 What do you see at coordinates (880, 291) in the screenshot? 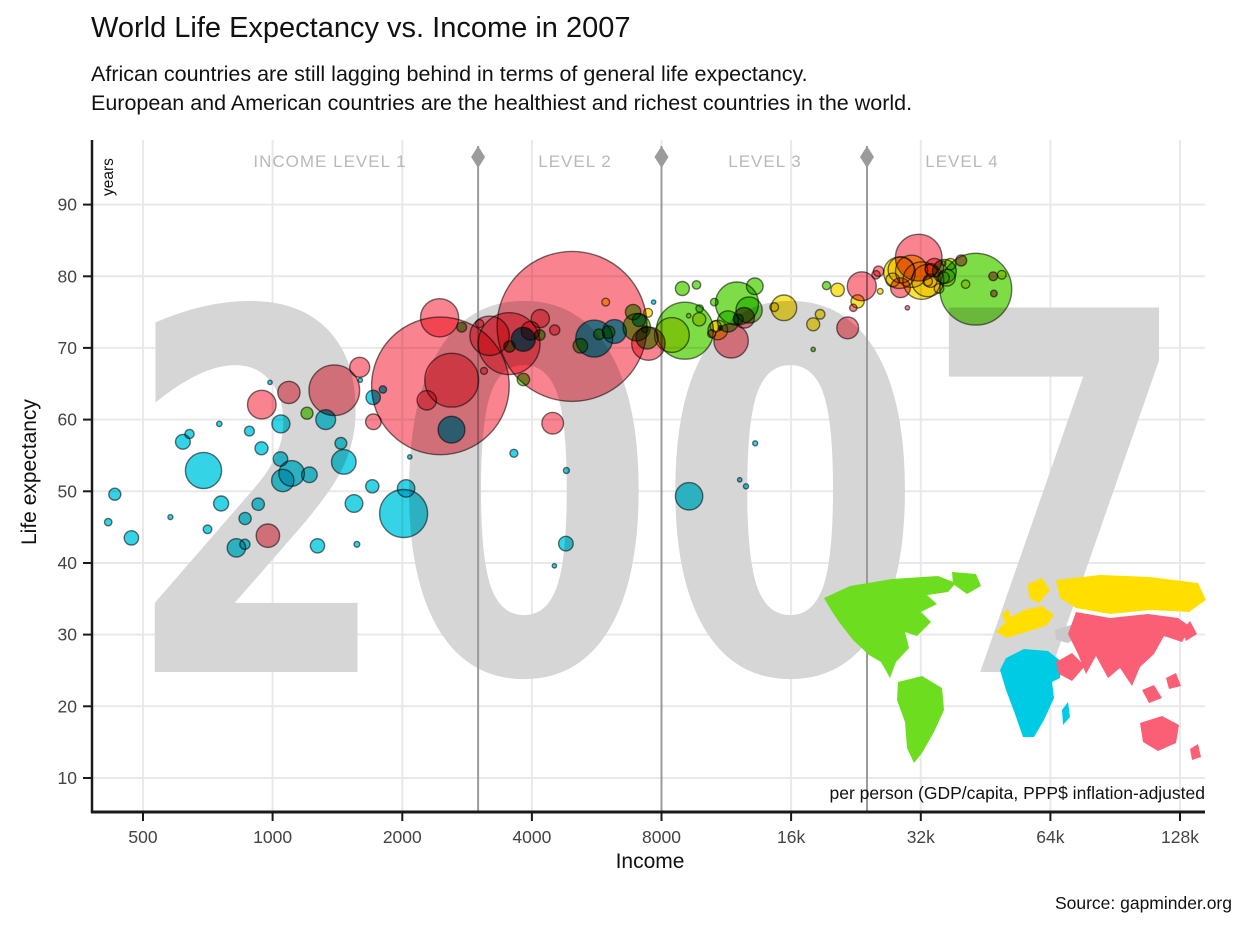
I see `bubble-slovenia` at bounding box center [880, 291].